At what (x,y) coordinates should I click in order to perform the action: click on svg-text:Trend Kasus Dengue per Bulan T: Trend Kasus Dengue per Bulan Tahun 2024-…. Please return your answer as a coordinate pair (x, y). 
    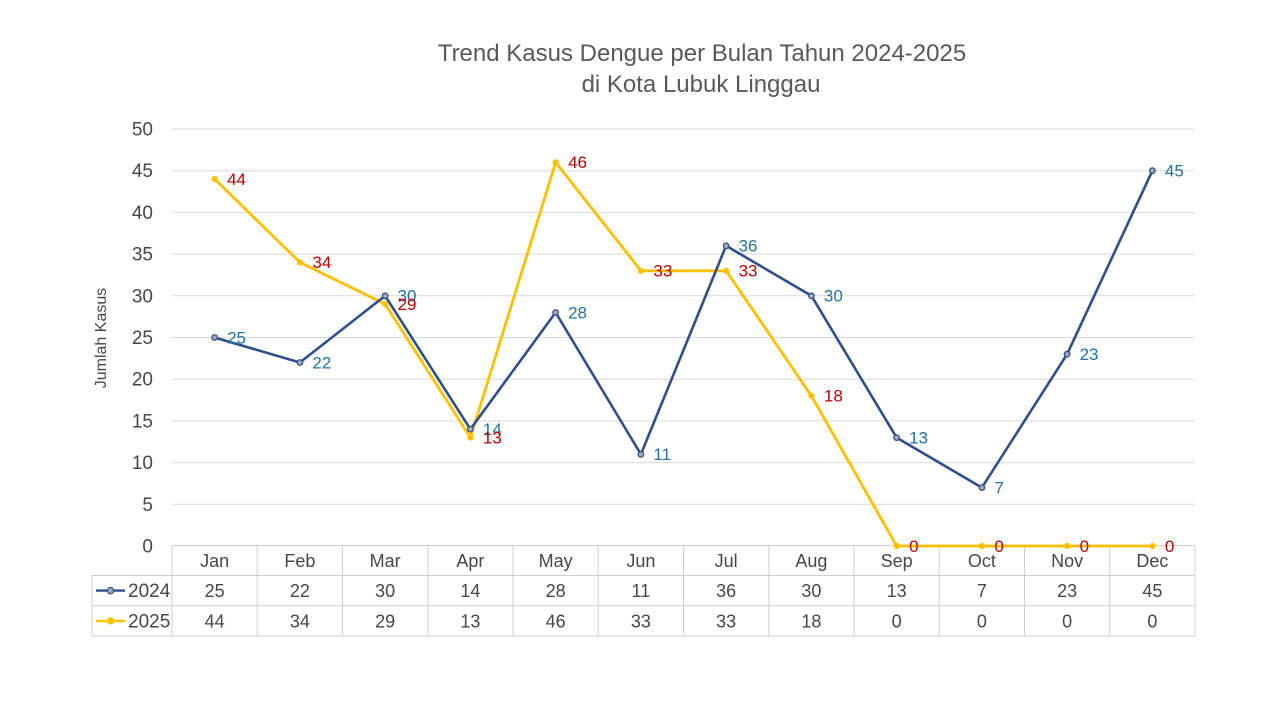
    Looking at the image, I should click on (702, 53).